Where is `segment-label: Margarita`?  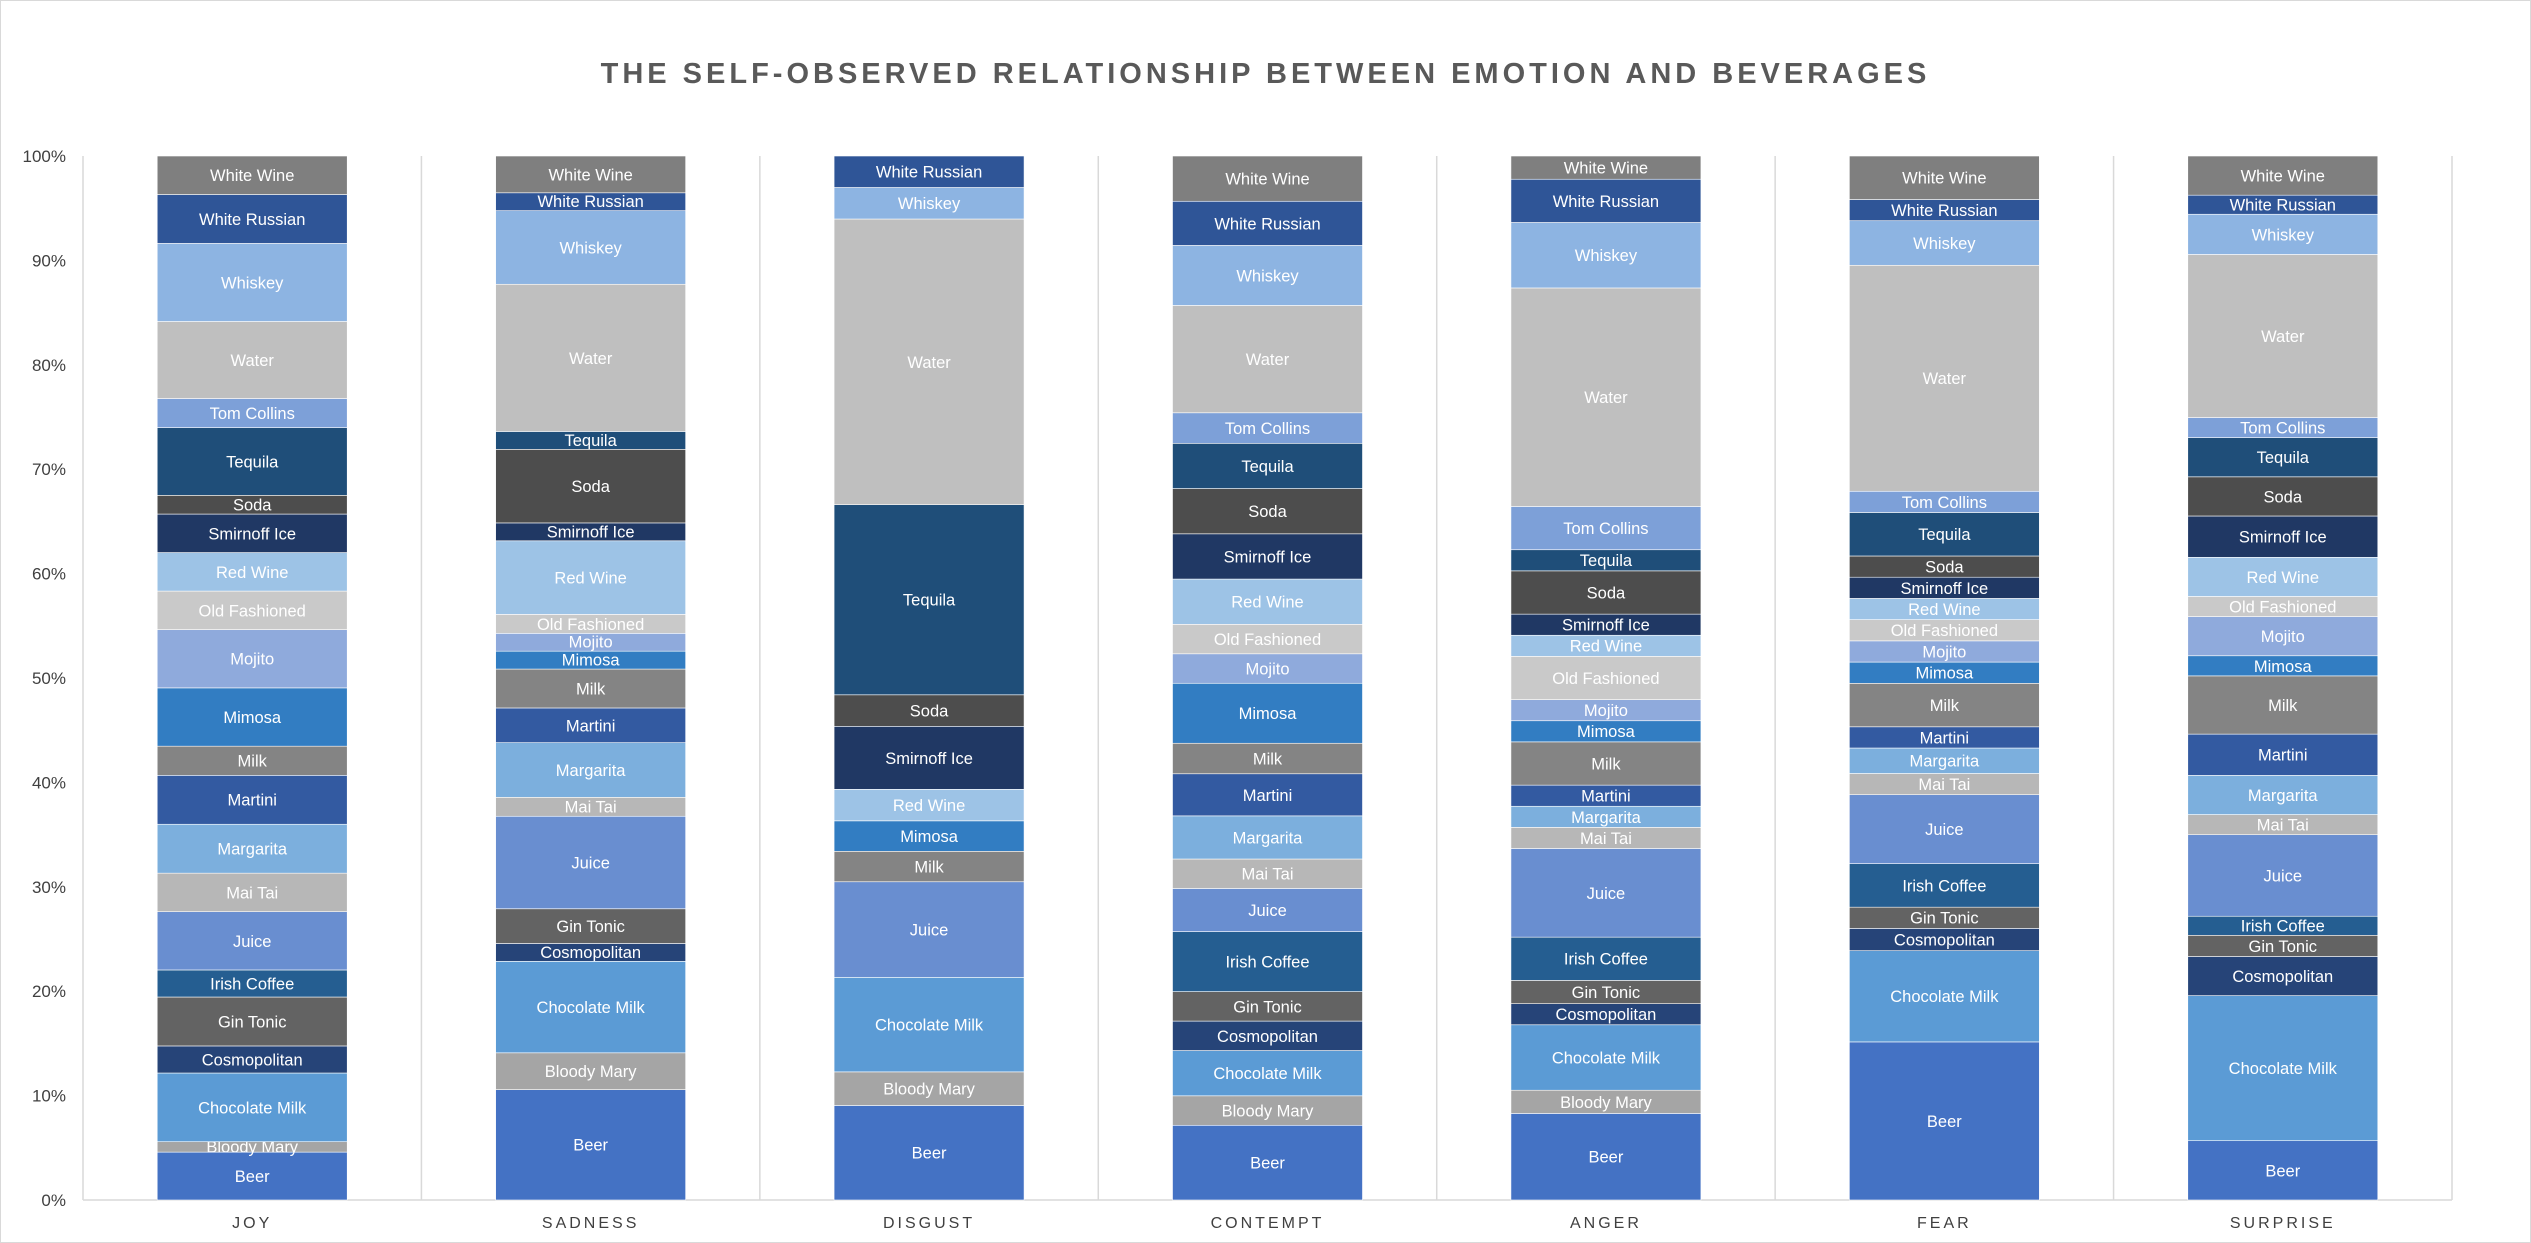
segment-label: Margarita is located at coordinates (2283, 796).